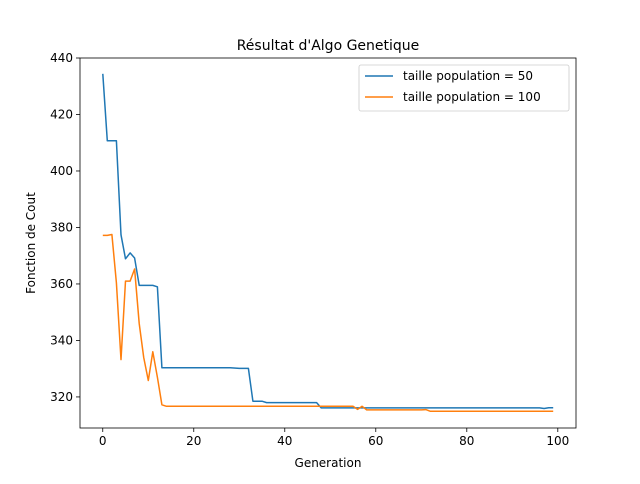 This screenshot has height=484, width=640. I want to click on y-tick-label: 380, so click(61, 227).